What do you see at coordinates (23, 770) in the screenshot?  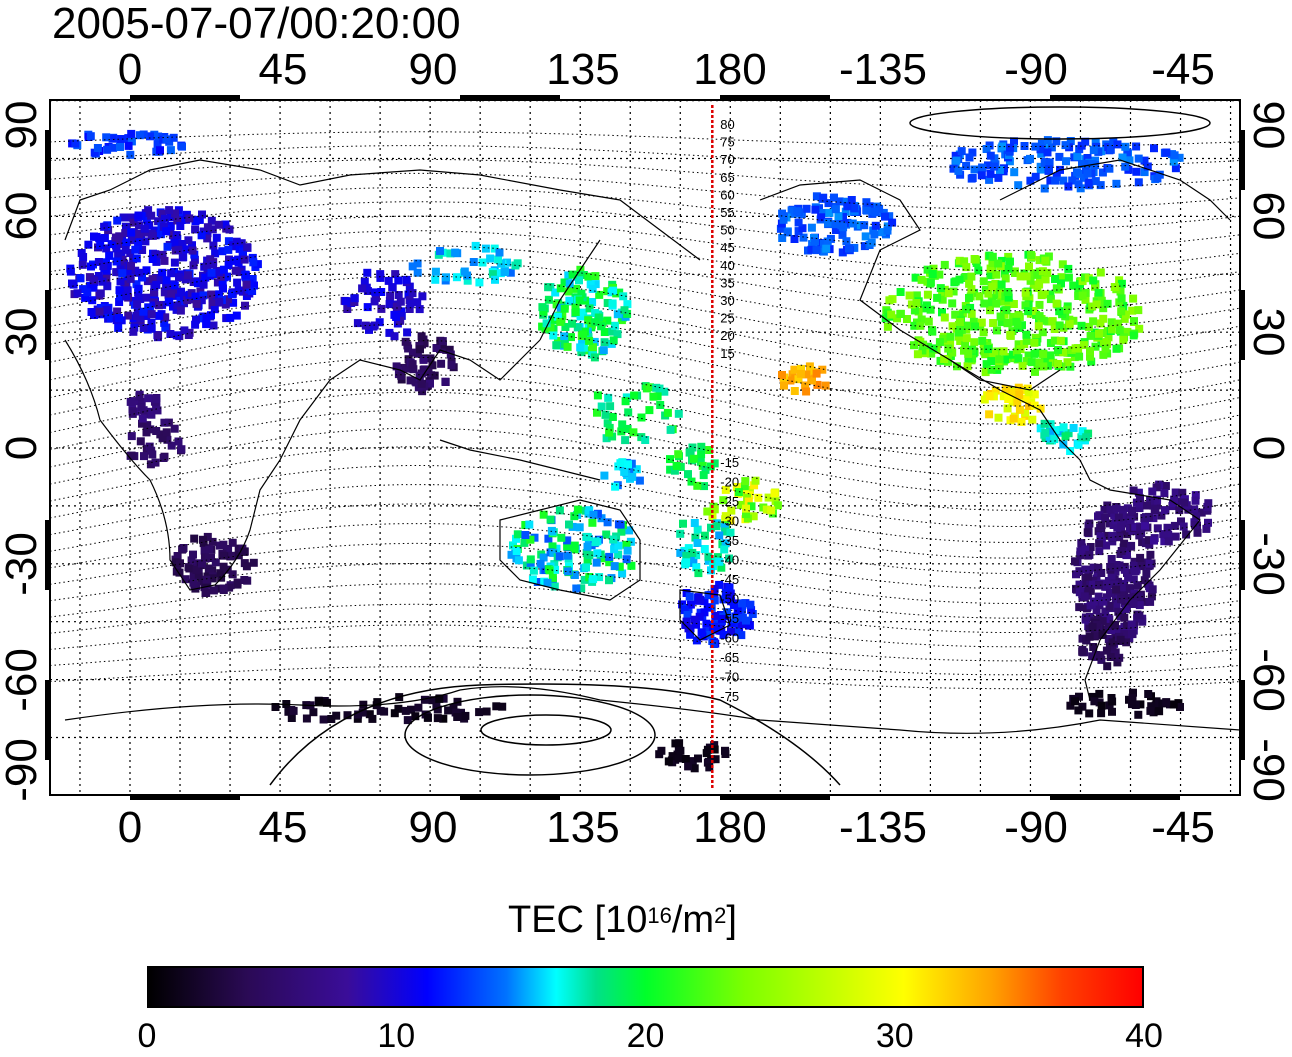 I see `left-latitude-label: -90` at bounding box center [23, 770].